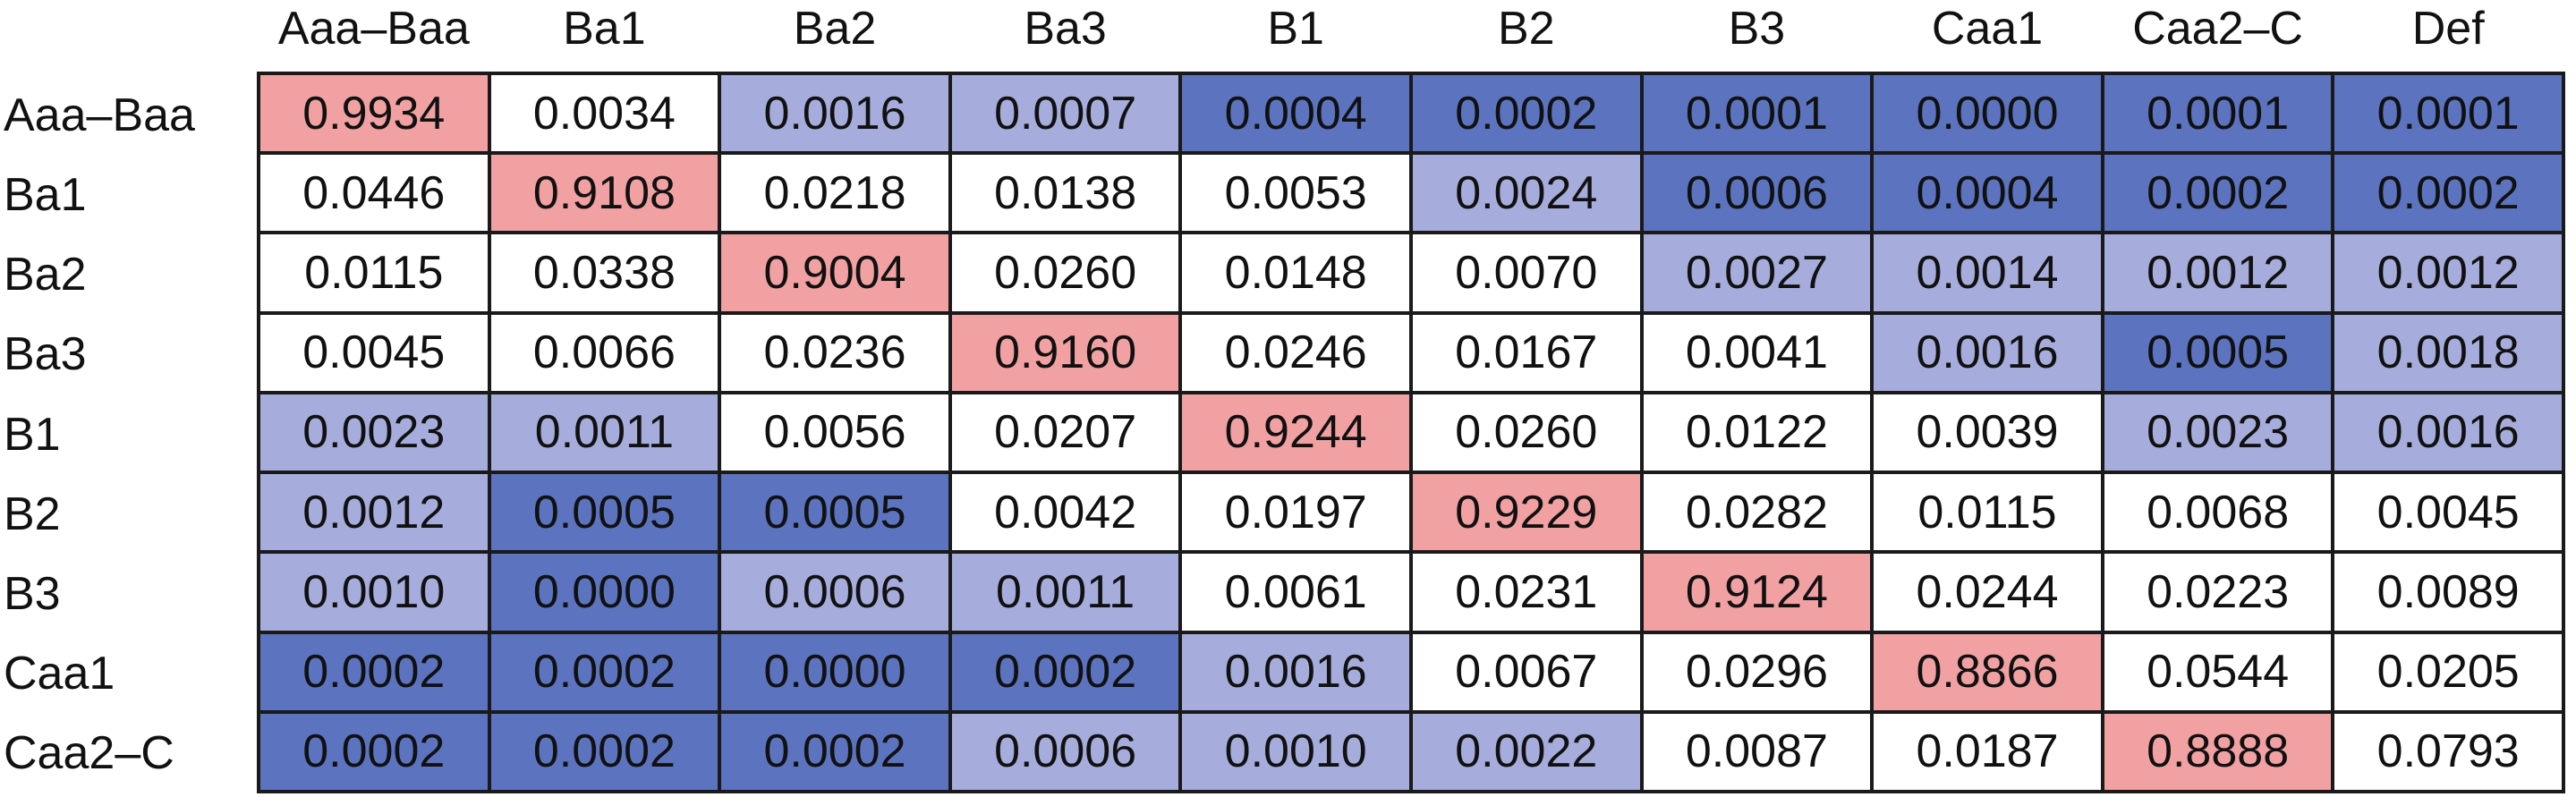 The image size is (2576, 797). Describe the element at coordinates (45, 354) in the screenshot. I see `row-header: Ba3` at that location.